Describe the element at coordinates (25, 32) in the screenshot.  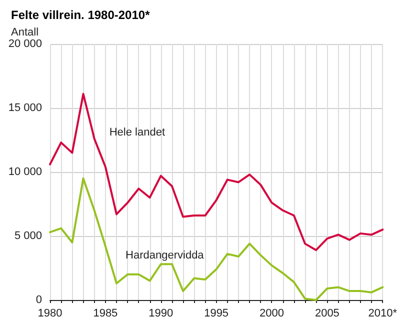
I see `y-axis-title: Antall` at that location.